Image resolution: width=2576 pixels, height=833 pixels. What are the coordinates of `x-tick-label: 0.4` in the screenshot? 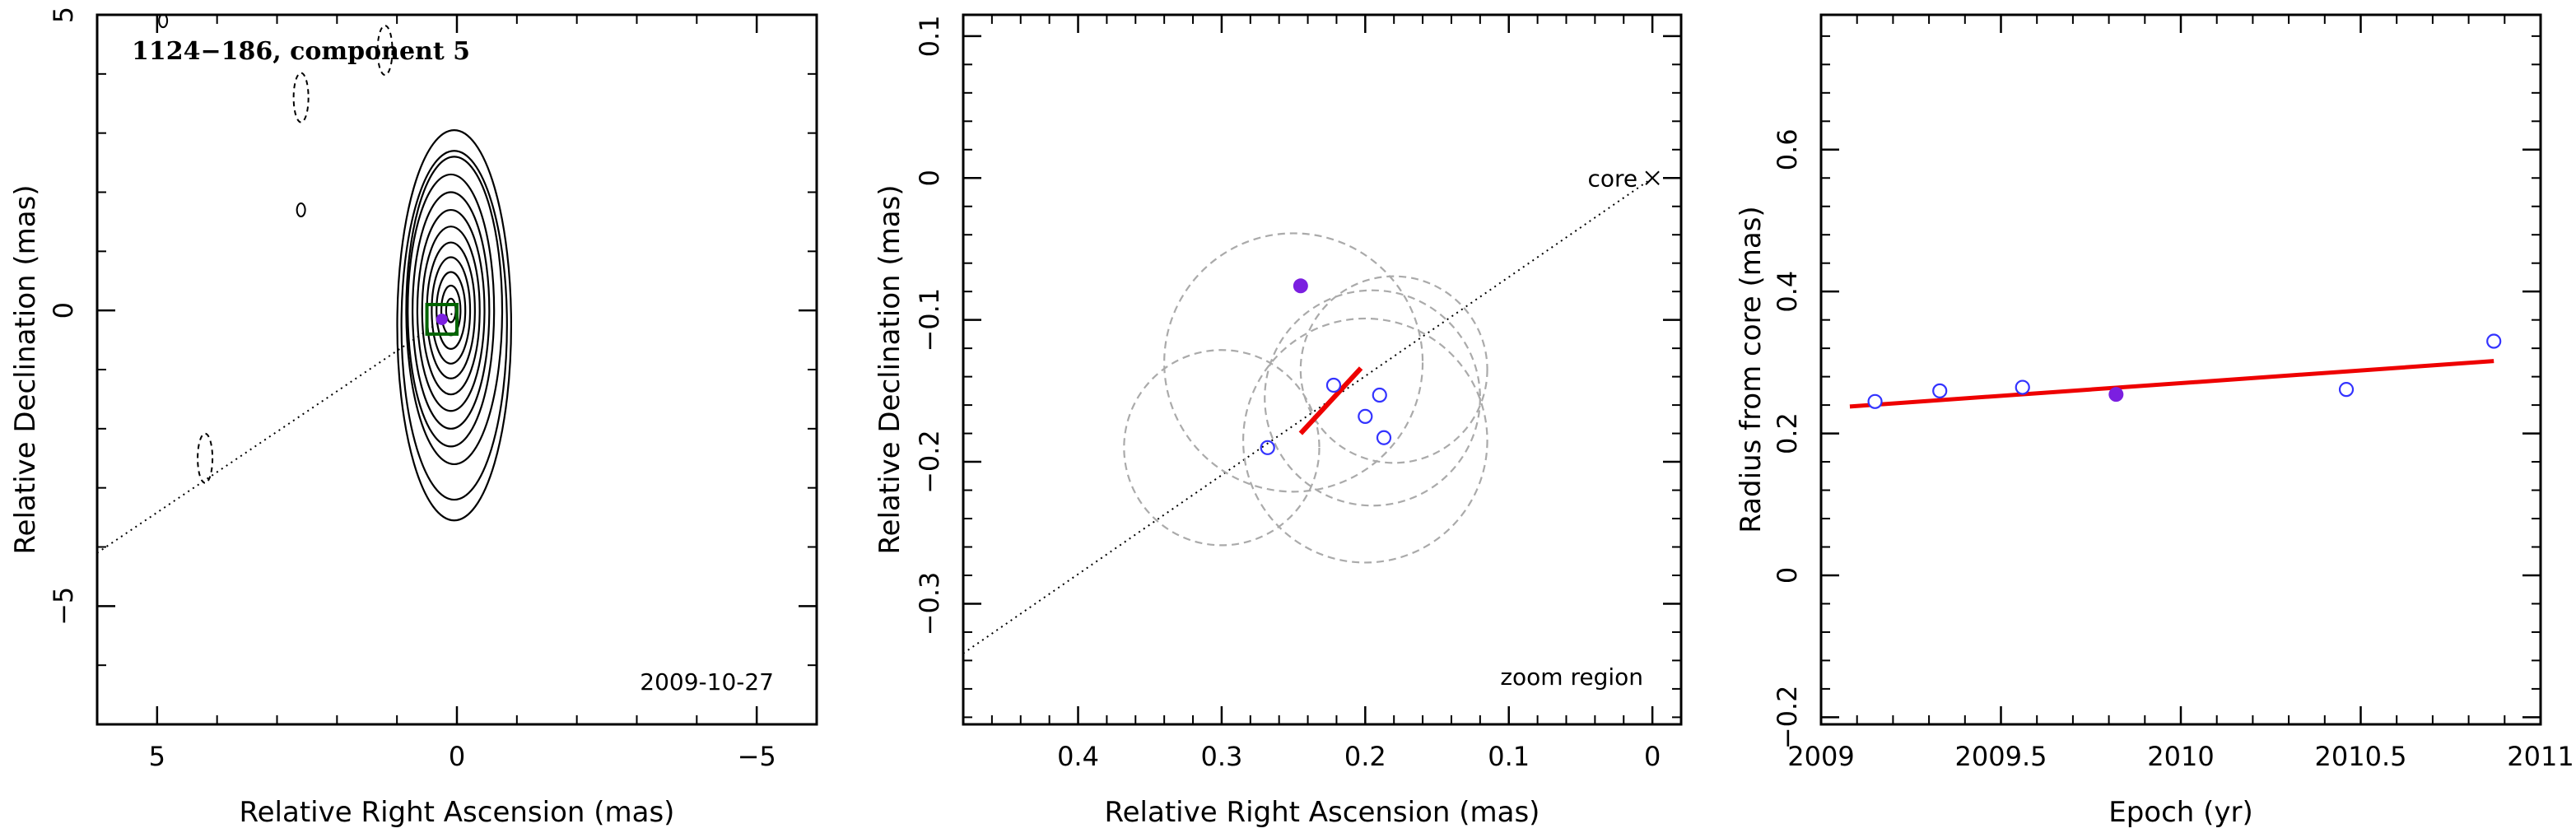 It's located at (1078, 756).